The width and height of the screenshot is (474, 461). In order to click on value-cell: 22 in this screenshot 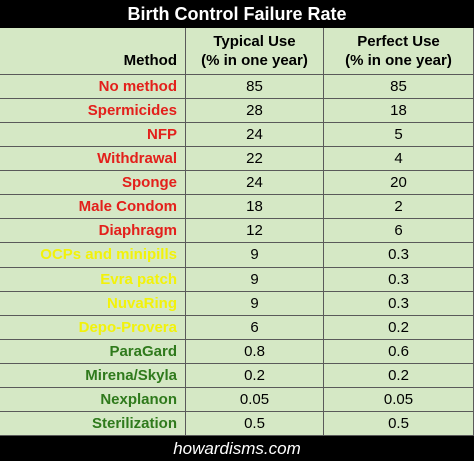, I will do `click(255, 159)`.